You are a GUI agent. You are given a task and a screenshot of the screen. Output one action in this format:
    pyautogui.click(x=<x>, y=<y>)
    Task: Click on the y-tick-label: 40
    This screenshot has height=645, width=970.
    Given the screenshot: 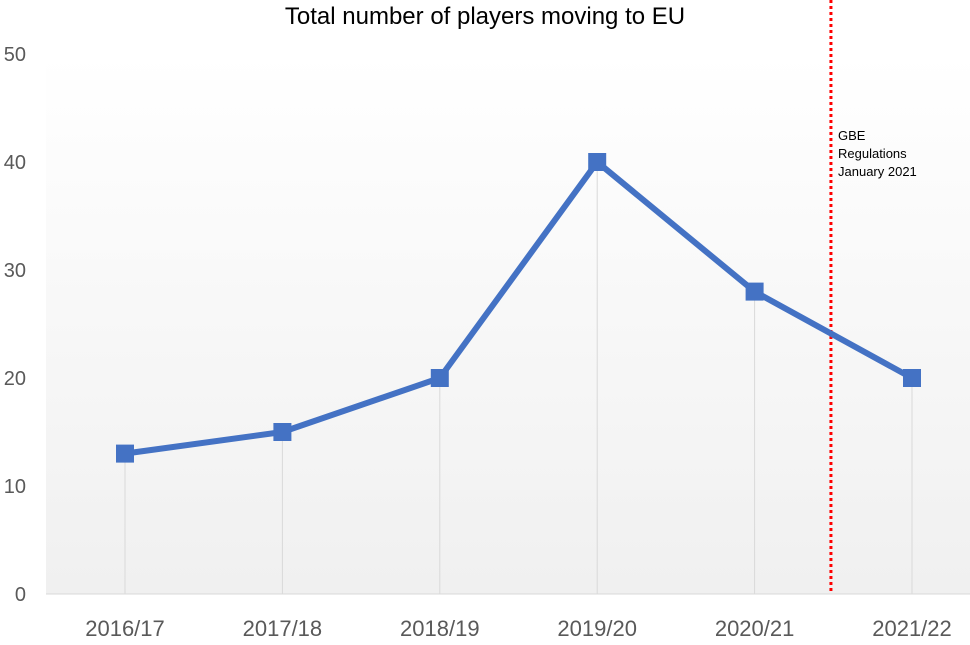 What is the action you would take?
    pyautogui.click(x=15, y=163)
    